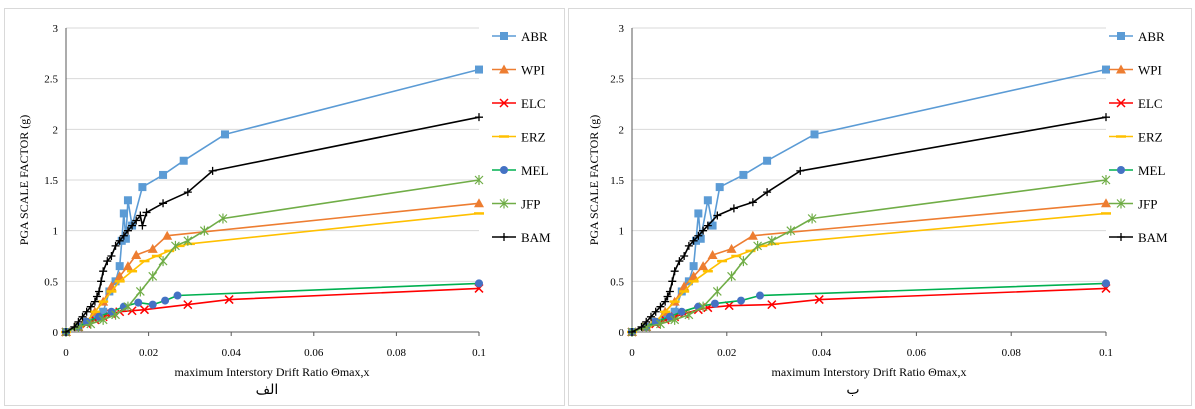 The height and width of the screenshot is (409, 1195). Describe the element at coordinates (869, 372) in the screenshot. I see `x-axis-title: maximum Interstory Drift Ratio Θmax,x` at that location.